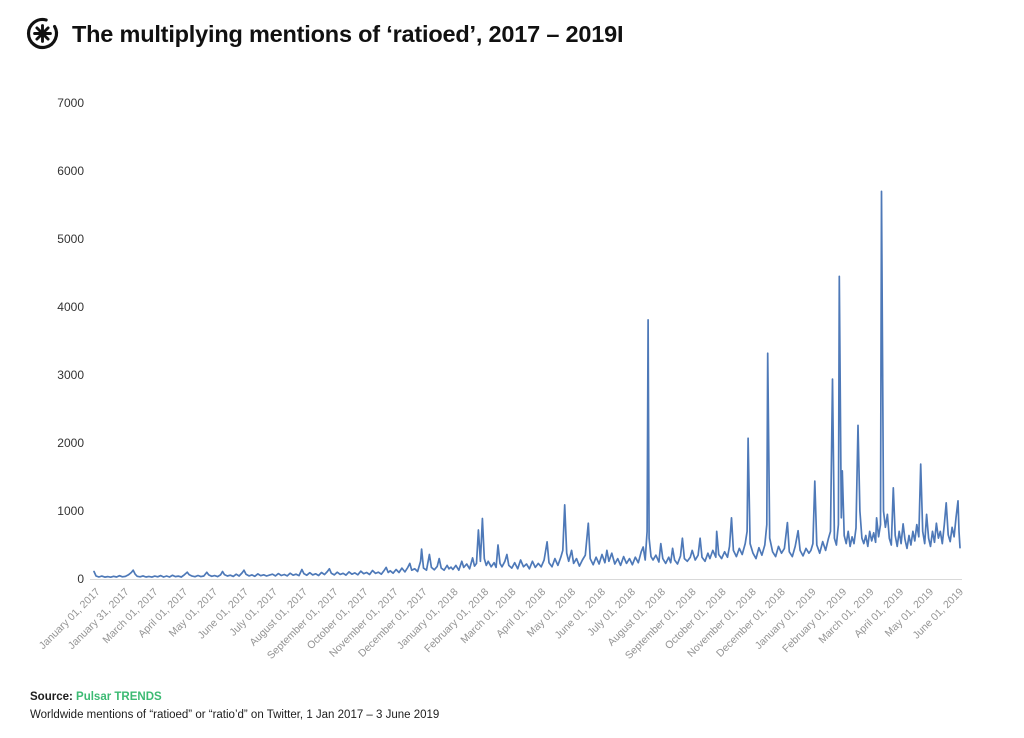 The image size is (1024, 738). Describe the element at coordinates (234, 697) in the screenshot. I see `source-line: Source: Pulsar TRENDS` at that location.